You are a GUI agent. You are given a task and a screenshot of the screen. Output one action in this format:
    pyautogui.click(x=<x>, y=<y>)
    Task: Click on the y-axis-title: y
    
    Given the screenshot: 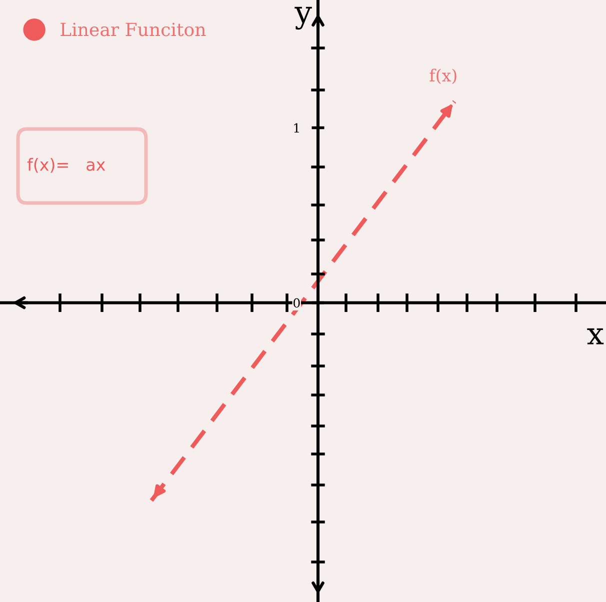 What is the action you would take?
    pyautogui.click(x=303, y=18)
    